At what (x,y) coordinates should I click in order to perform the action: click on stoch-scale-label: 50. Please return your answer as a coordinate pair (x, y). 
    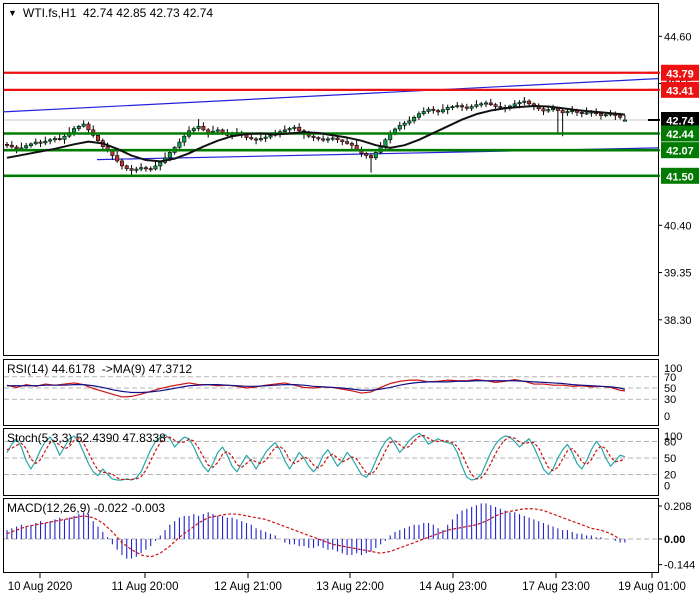
    Looking at the image, I should click on (670, 459).